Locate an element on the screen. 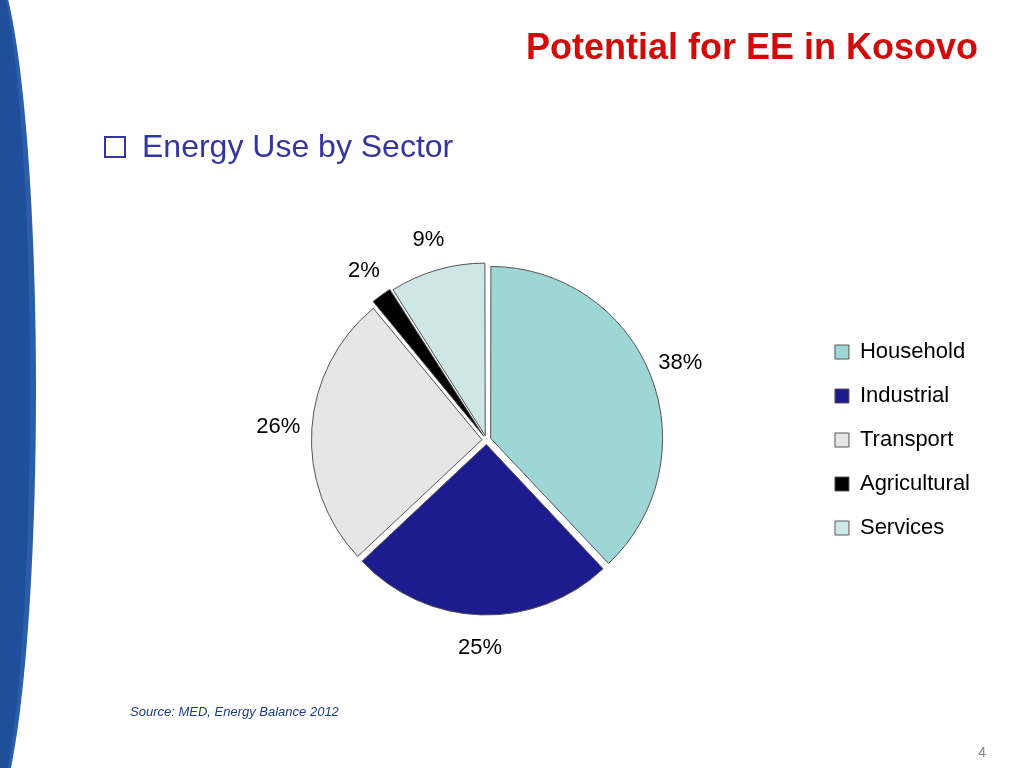 The height and width of the screenshot is (768, 1024). legend-label: Services is located at coordinates (902, 527).